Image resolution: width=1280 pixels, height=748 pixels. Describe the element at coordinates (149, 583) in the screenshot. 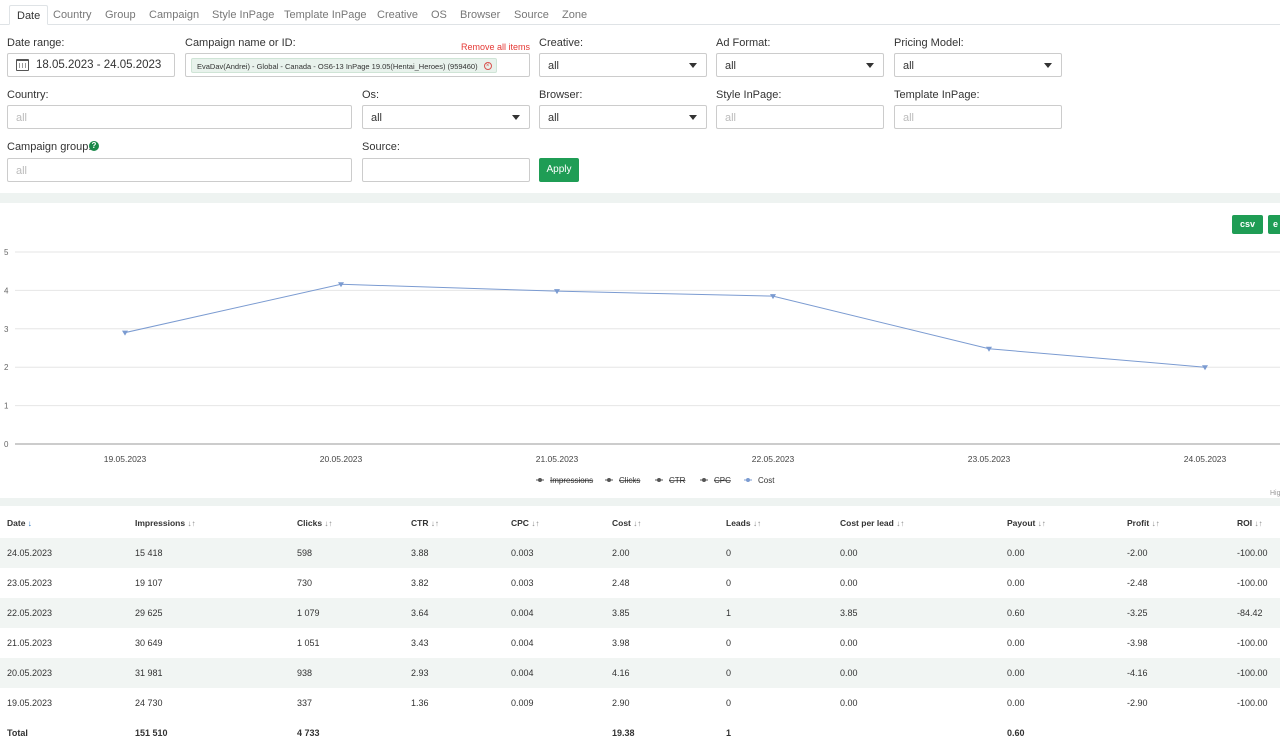

I see `table-cell: 19 107` at that location.